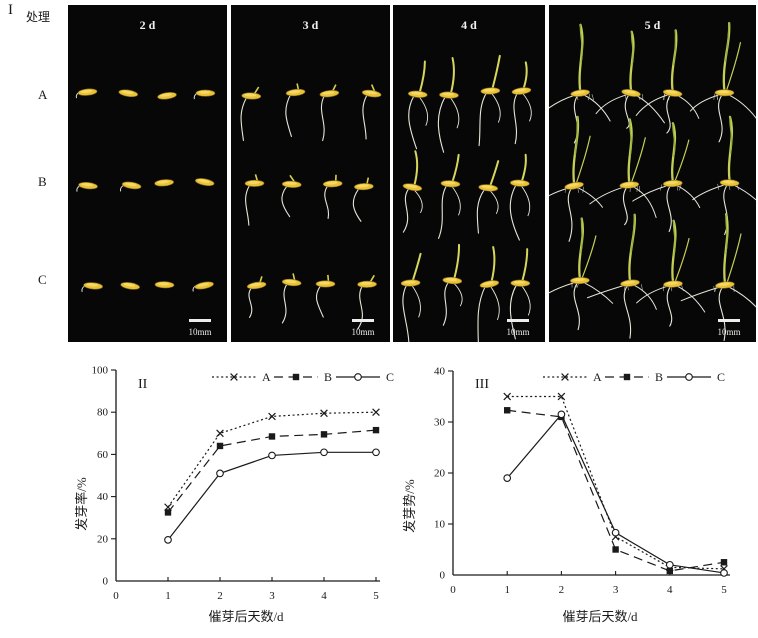 This screenshot has height=638, width=758. Describe the element at coordinates (148, 25) in the screenshot. I see `panel-day-label: 2 d` at that location.